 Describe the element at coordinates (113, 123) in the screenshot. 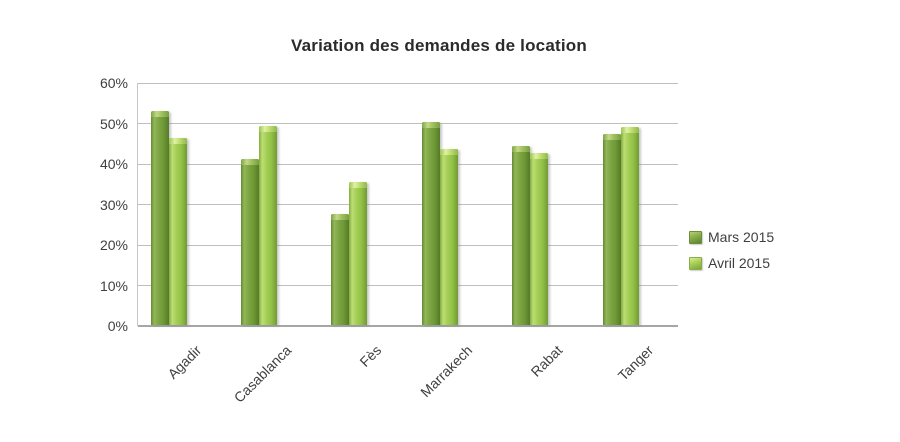

I see `y-tick-label: 50%` at that location.